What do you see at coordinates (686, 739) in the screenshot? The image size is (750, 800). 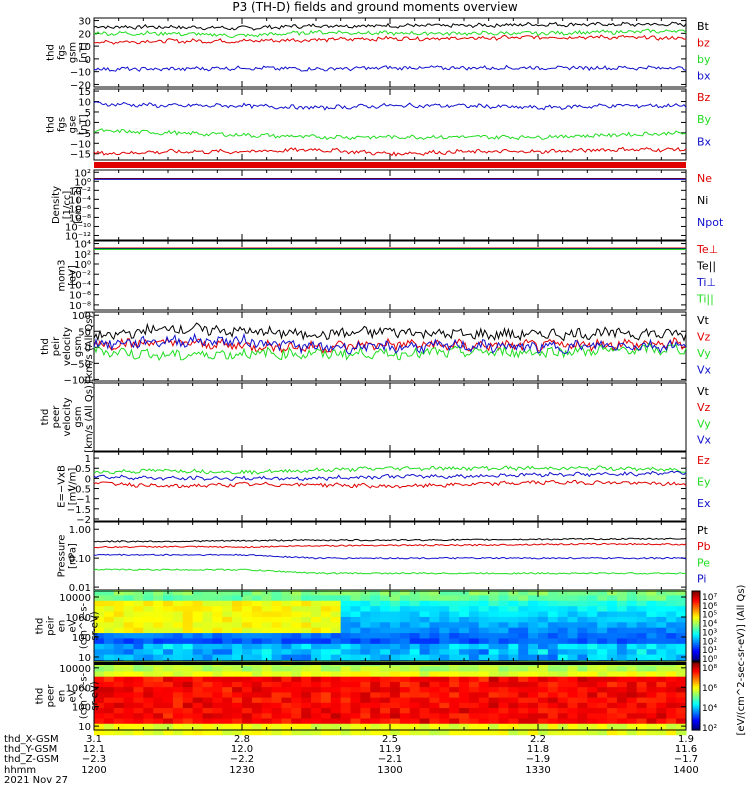 I see `x-axis-value-x: 1.9` at bounding box center [686, 739].